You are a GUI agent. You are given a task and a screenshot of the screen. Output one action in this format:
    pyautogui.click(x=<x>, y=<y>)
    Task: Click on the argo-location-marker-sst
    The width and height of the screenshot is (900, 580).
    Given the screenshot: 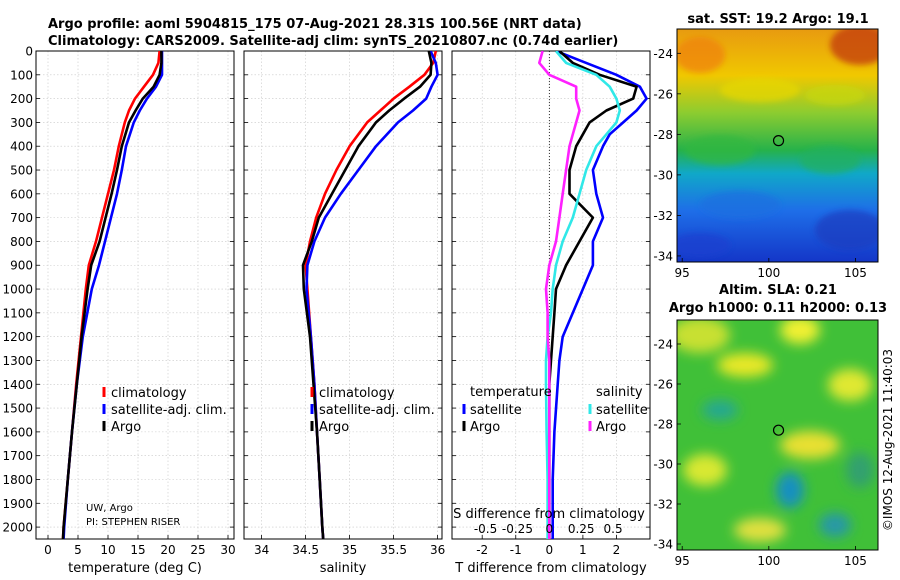 What is the action you would take?
    pyautogui.click(x=778, y=141)
    